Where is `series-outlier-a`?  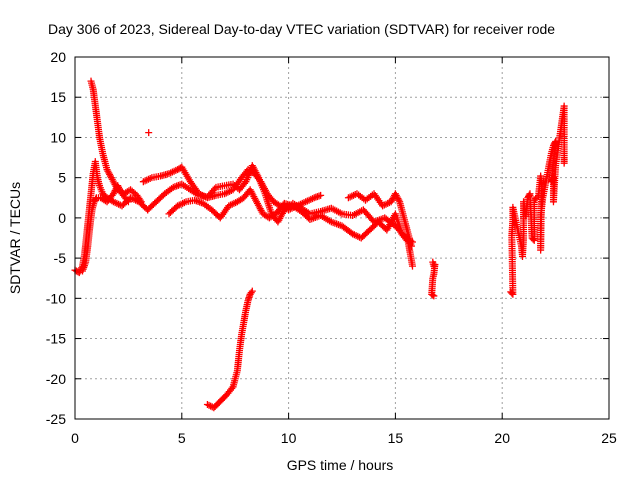 series-outlier-a is located at coordinates (149, 133).